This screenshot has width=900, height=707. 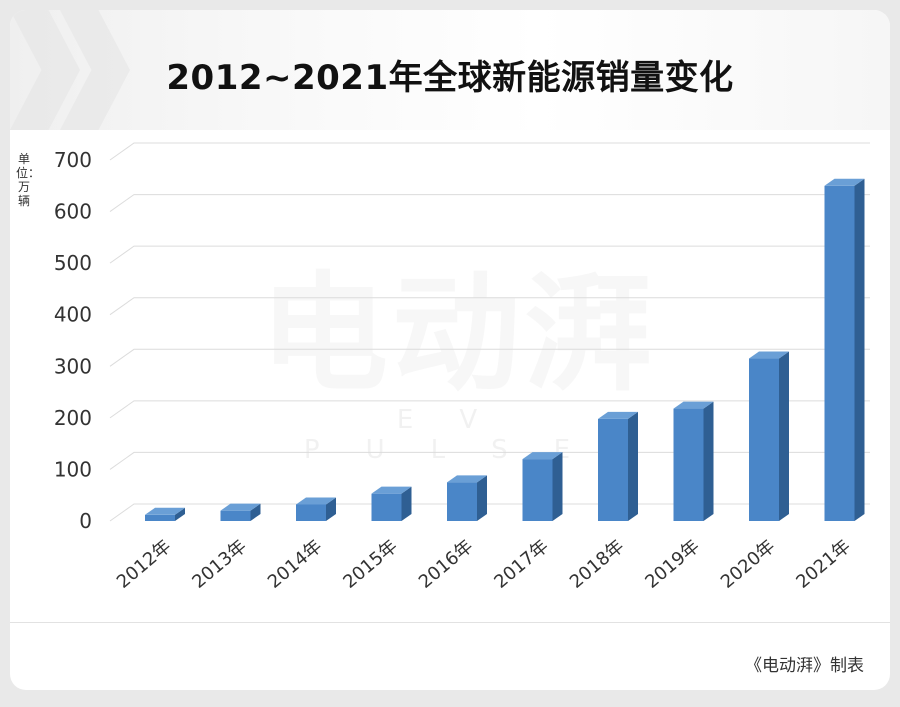 What do you see at coordinates (73, 212) in the screenshot?
I see `y-tick-label: 600` at bounding box center [73, 212].